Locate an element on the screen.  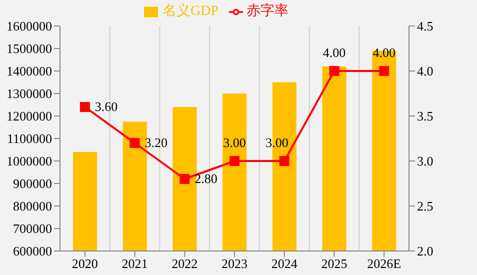
x-tick-label: 2022 is located at coordinates (185, 264).